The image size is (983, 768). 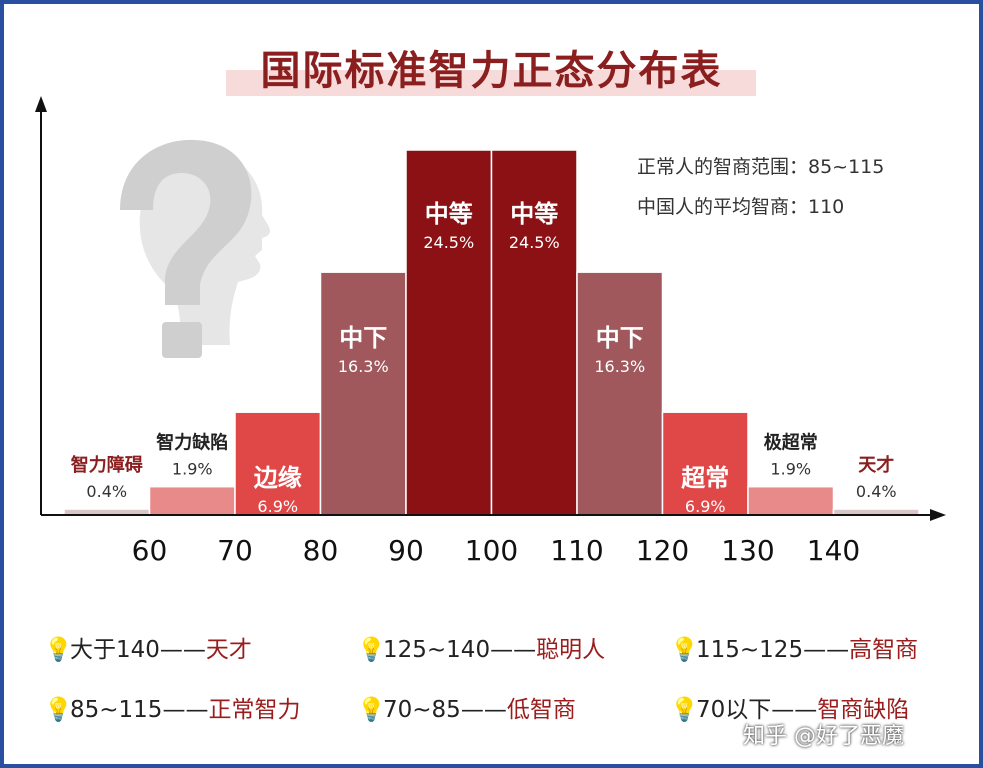 I want to click on bar-value-3: 16.3%, so click(x=363, y=366).